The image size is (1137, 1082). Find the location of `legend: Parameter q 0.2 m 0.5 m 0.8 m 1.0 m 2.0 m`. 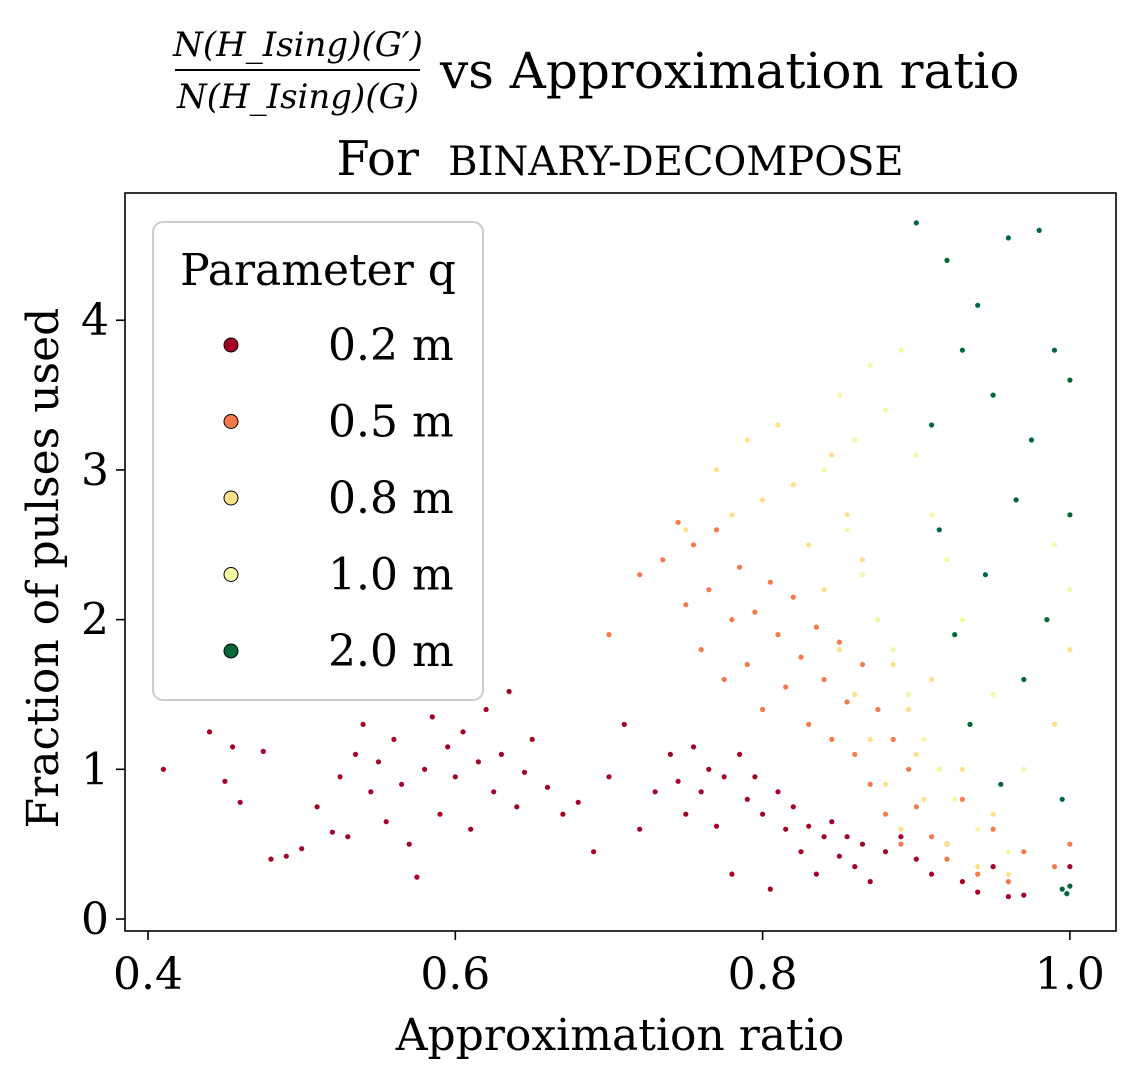

legend: Parameter q 0.2 m 0.5 m 0.8 m 1.0 m 2.0 m is located at coordinates (318, 461).